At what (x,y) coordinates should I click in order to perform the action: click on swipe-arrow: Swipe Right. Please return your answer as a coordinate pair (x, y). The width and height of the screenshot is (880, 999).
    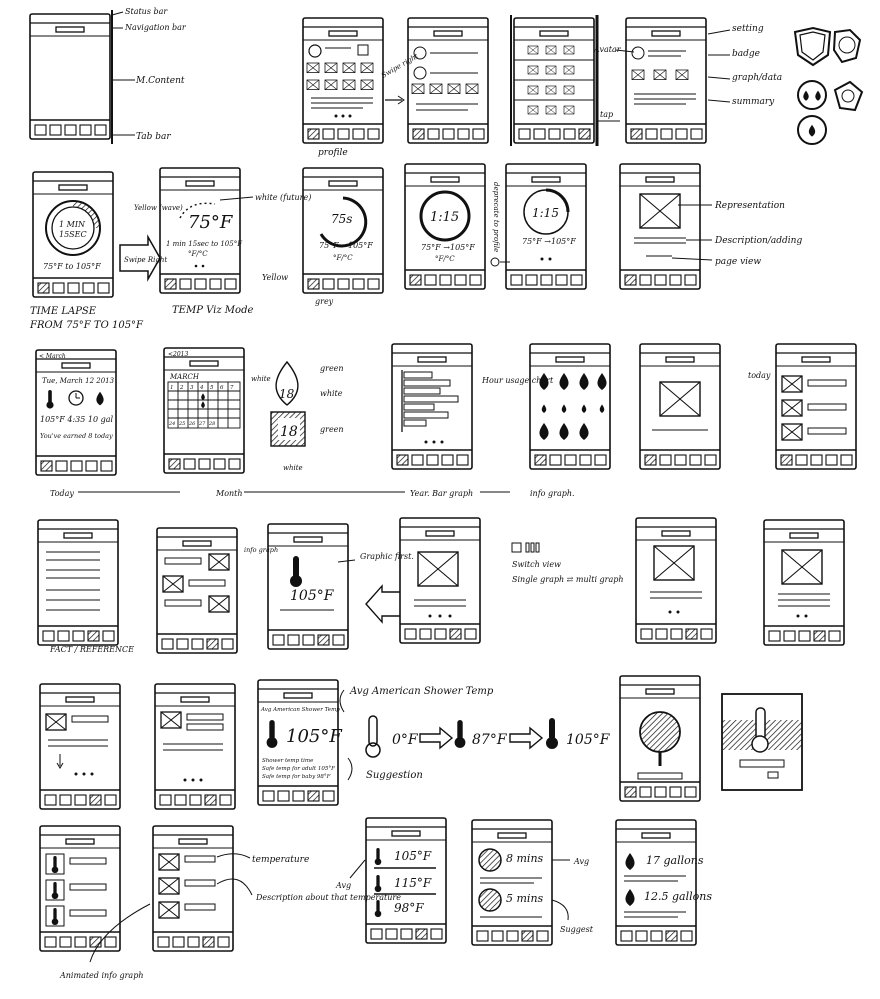
    Looking at the image, I should click on (143, 258).